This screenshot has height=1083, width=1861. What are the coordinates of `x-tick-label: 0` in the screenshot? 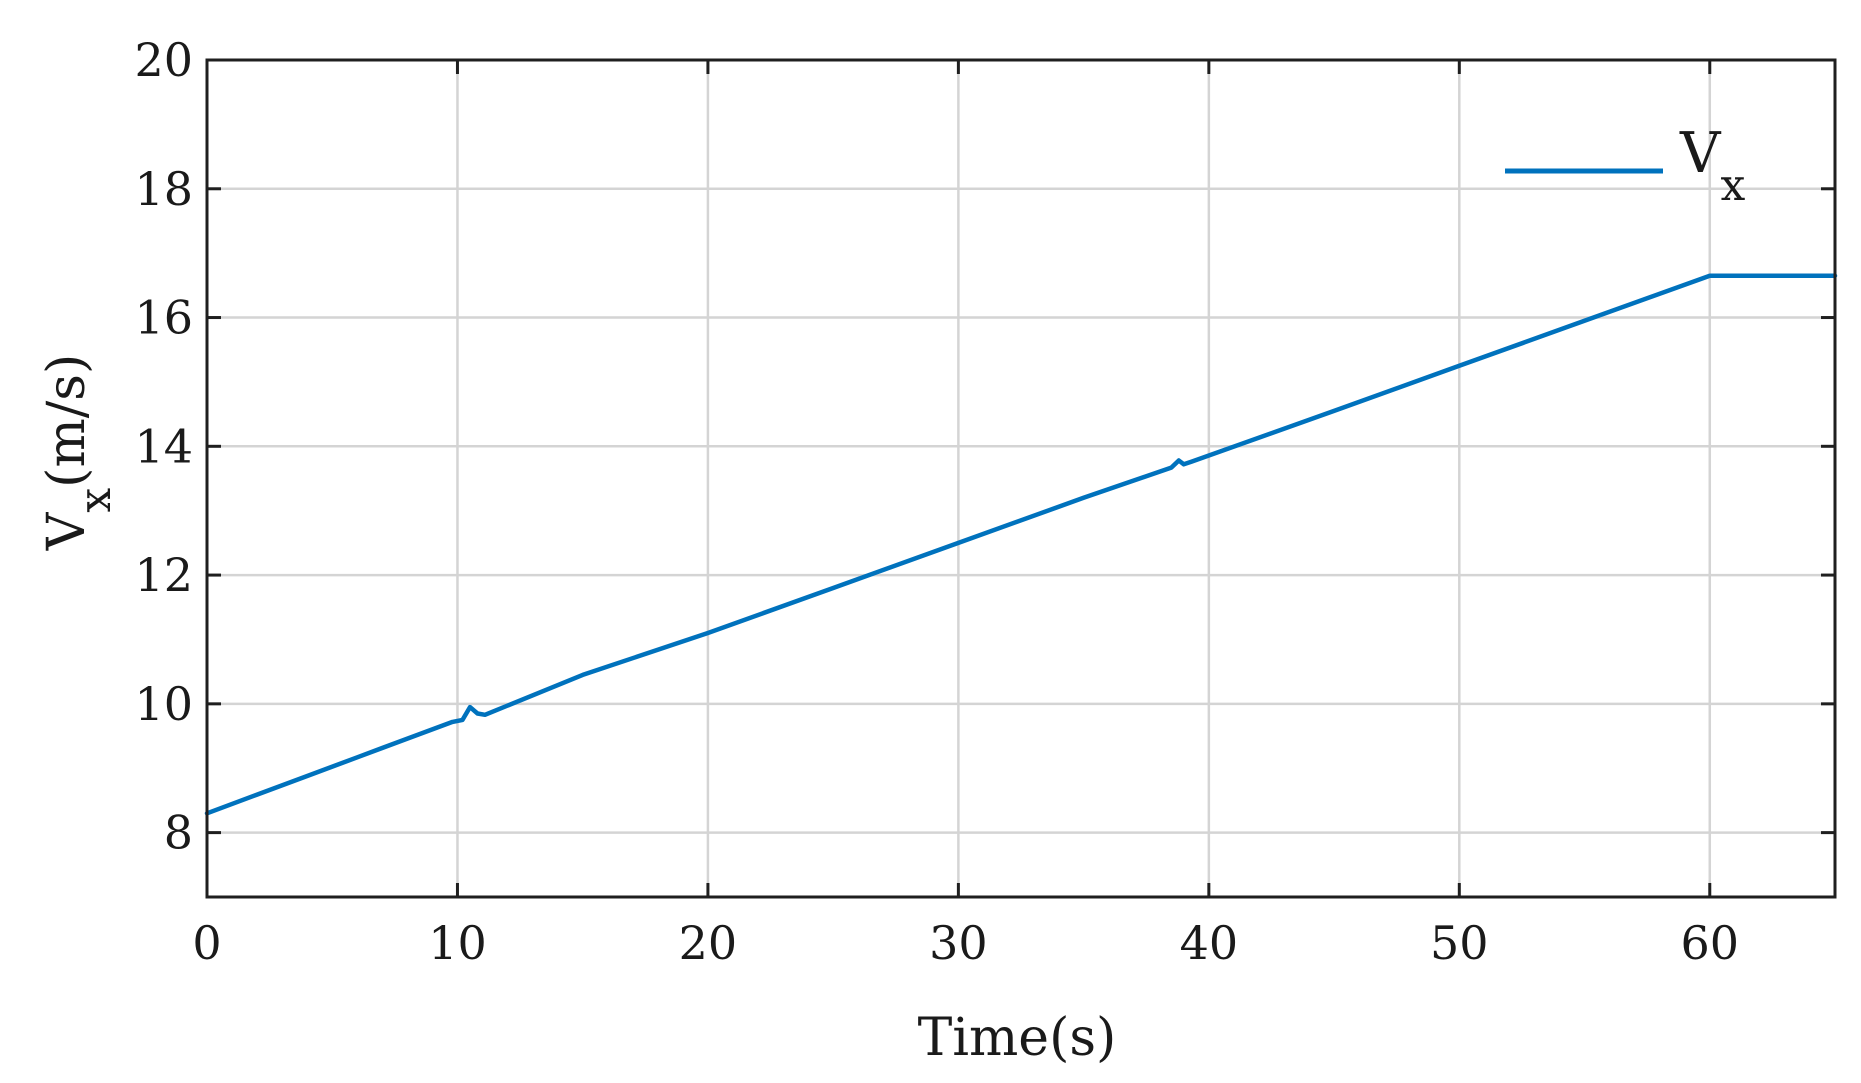 It's located at (206, 943).